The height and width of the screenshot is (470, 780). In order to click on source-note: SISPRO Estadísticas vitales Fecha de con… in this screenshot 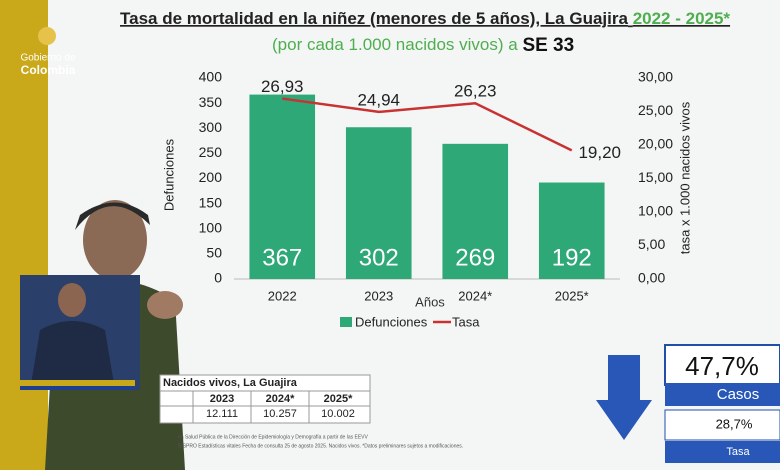, I will do `click(320, 446)`.